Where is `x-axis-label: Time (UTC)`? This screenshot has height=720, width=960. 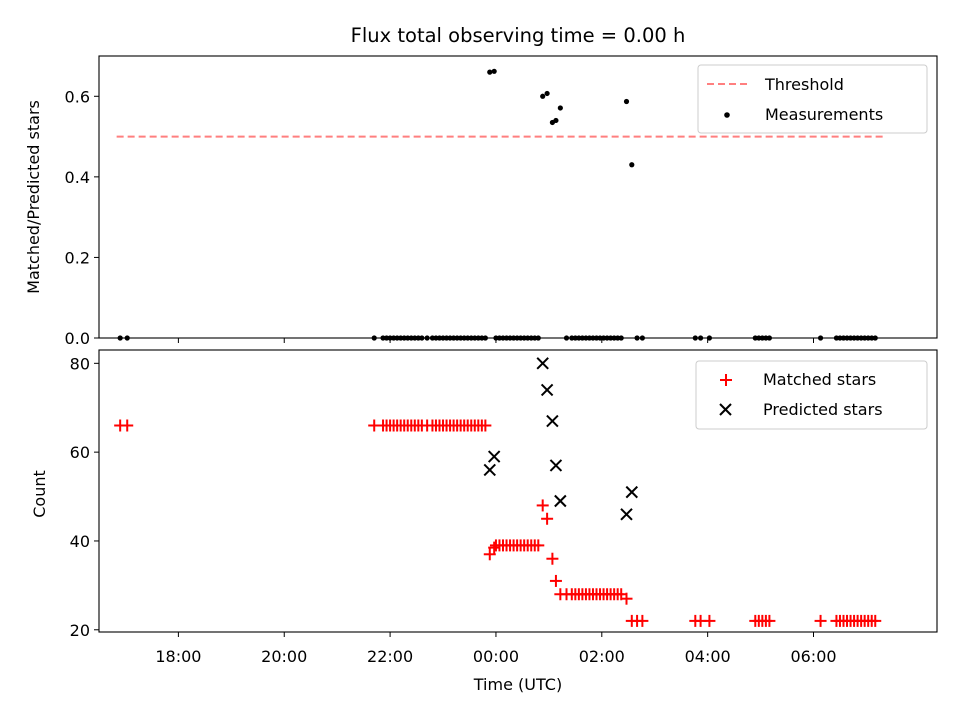 x-axis-label: Time (UTC) is located at coordinates (517, 684).